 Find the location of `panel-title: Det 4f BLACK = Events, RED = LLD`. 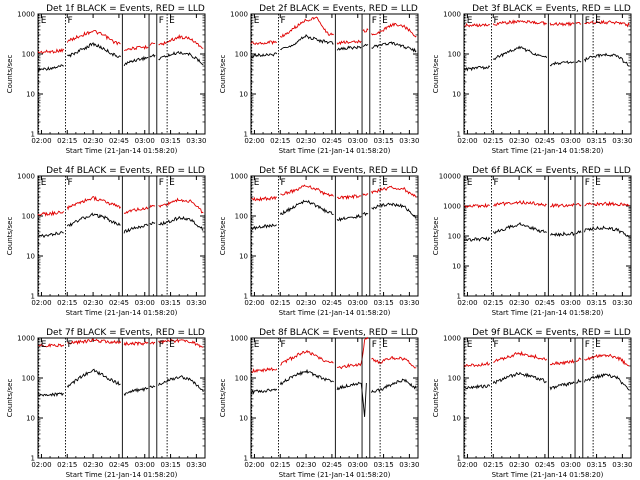

panel-title: Det 4f BLACK = Events, RED = LLD is located at coordinates (125, 171).